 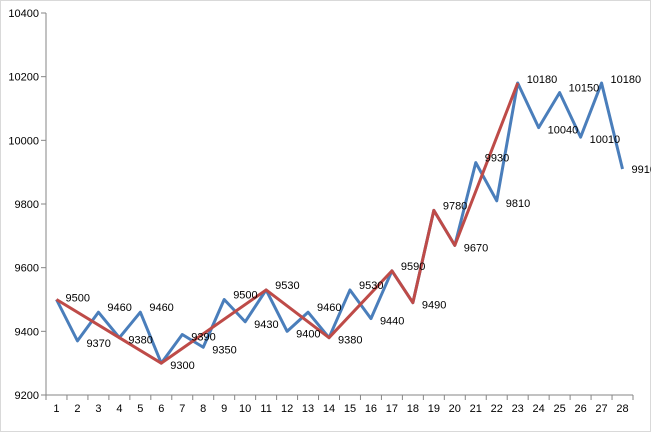 I want to click on x-tick-label: 18, so click(x=413, y=409).